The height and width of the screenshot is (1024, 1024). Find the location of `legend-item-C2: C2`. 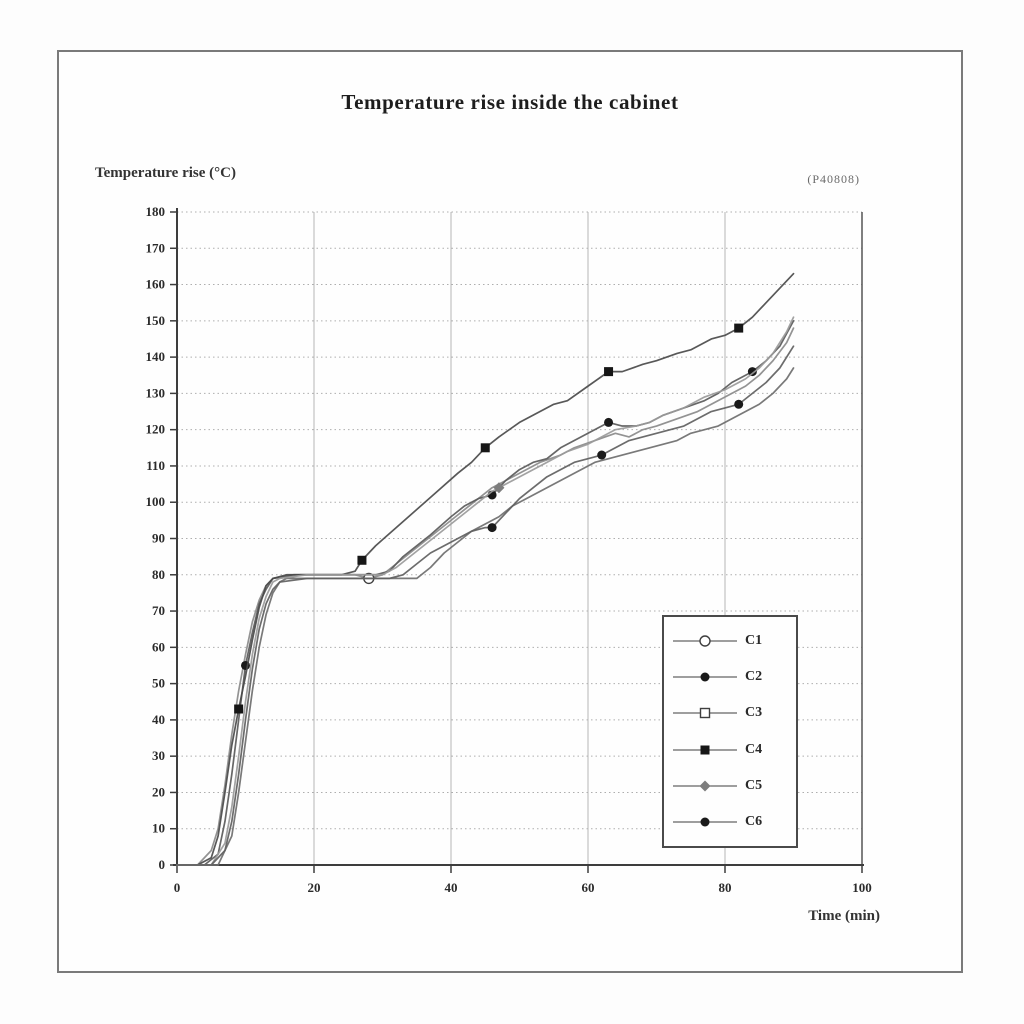

legend-item-C2: C2 is located at coordinates (730, 677).